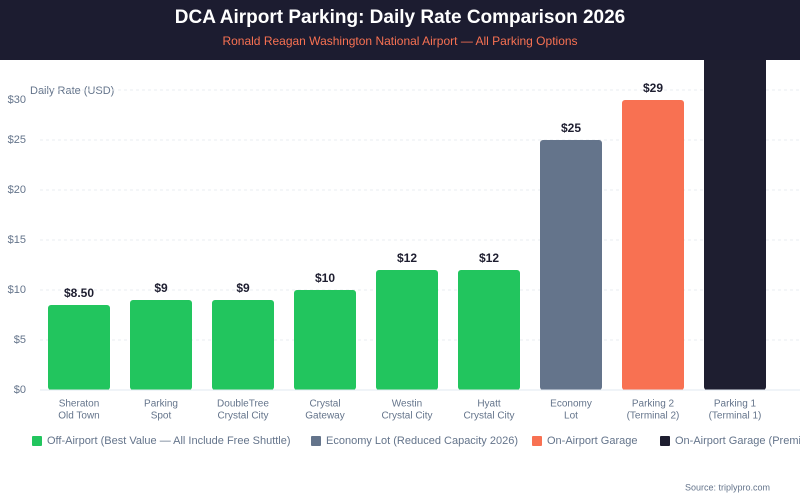  I want to click on y-axis-label: Daily Rate (USD), so click(72, 91).